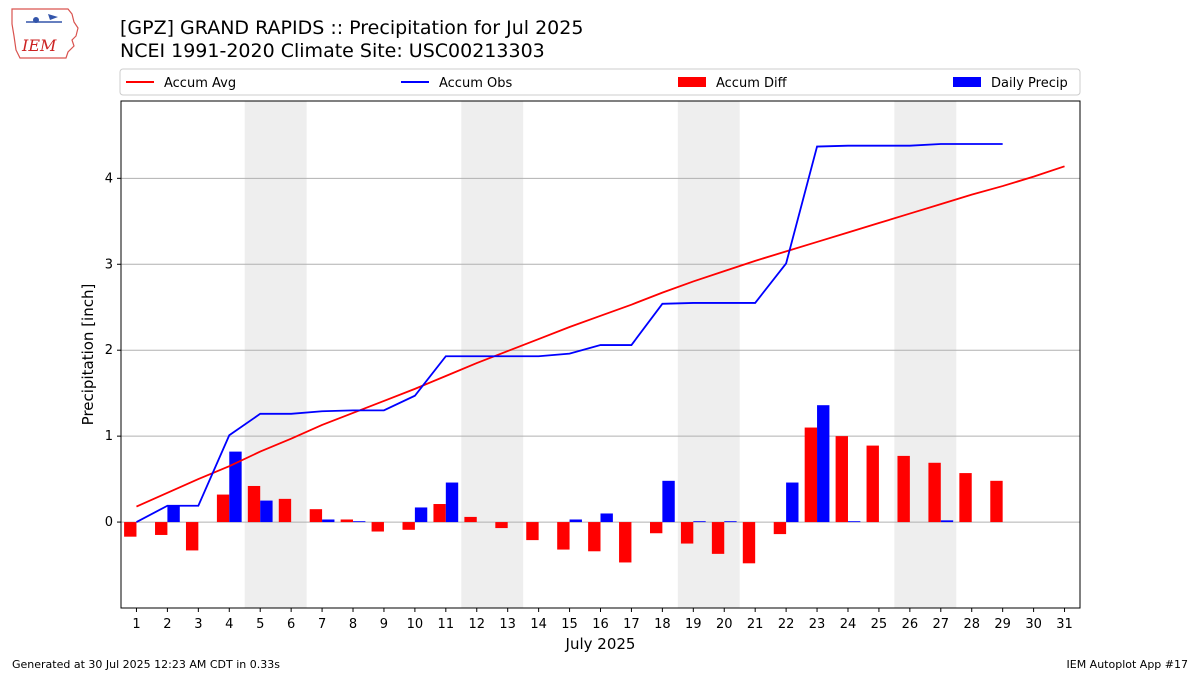 Image resolution: width=1200 pixels, height=675 pixels. Describe the element at coordinates (109, 436) in the screenshot. I see `y-tick-label-1: 1` at that location.